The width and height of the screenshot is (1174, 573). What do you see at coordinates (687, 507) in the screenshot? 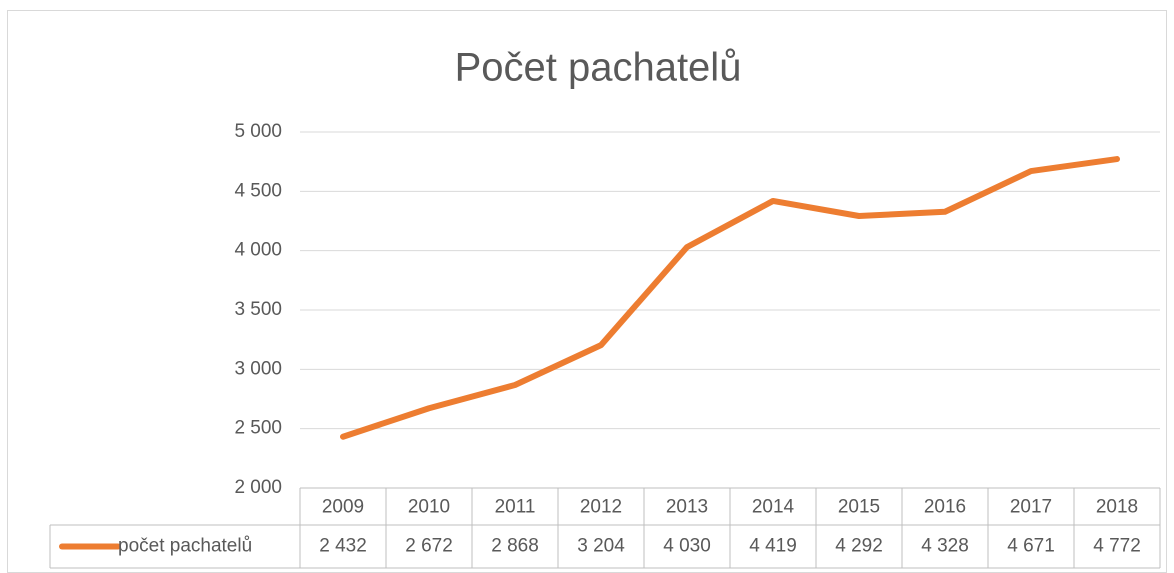
I see `x-tick-label: 2013` at bounding box center [687, 507].